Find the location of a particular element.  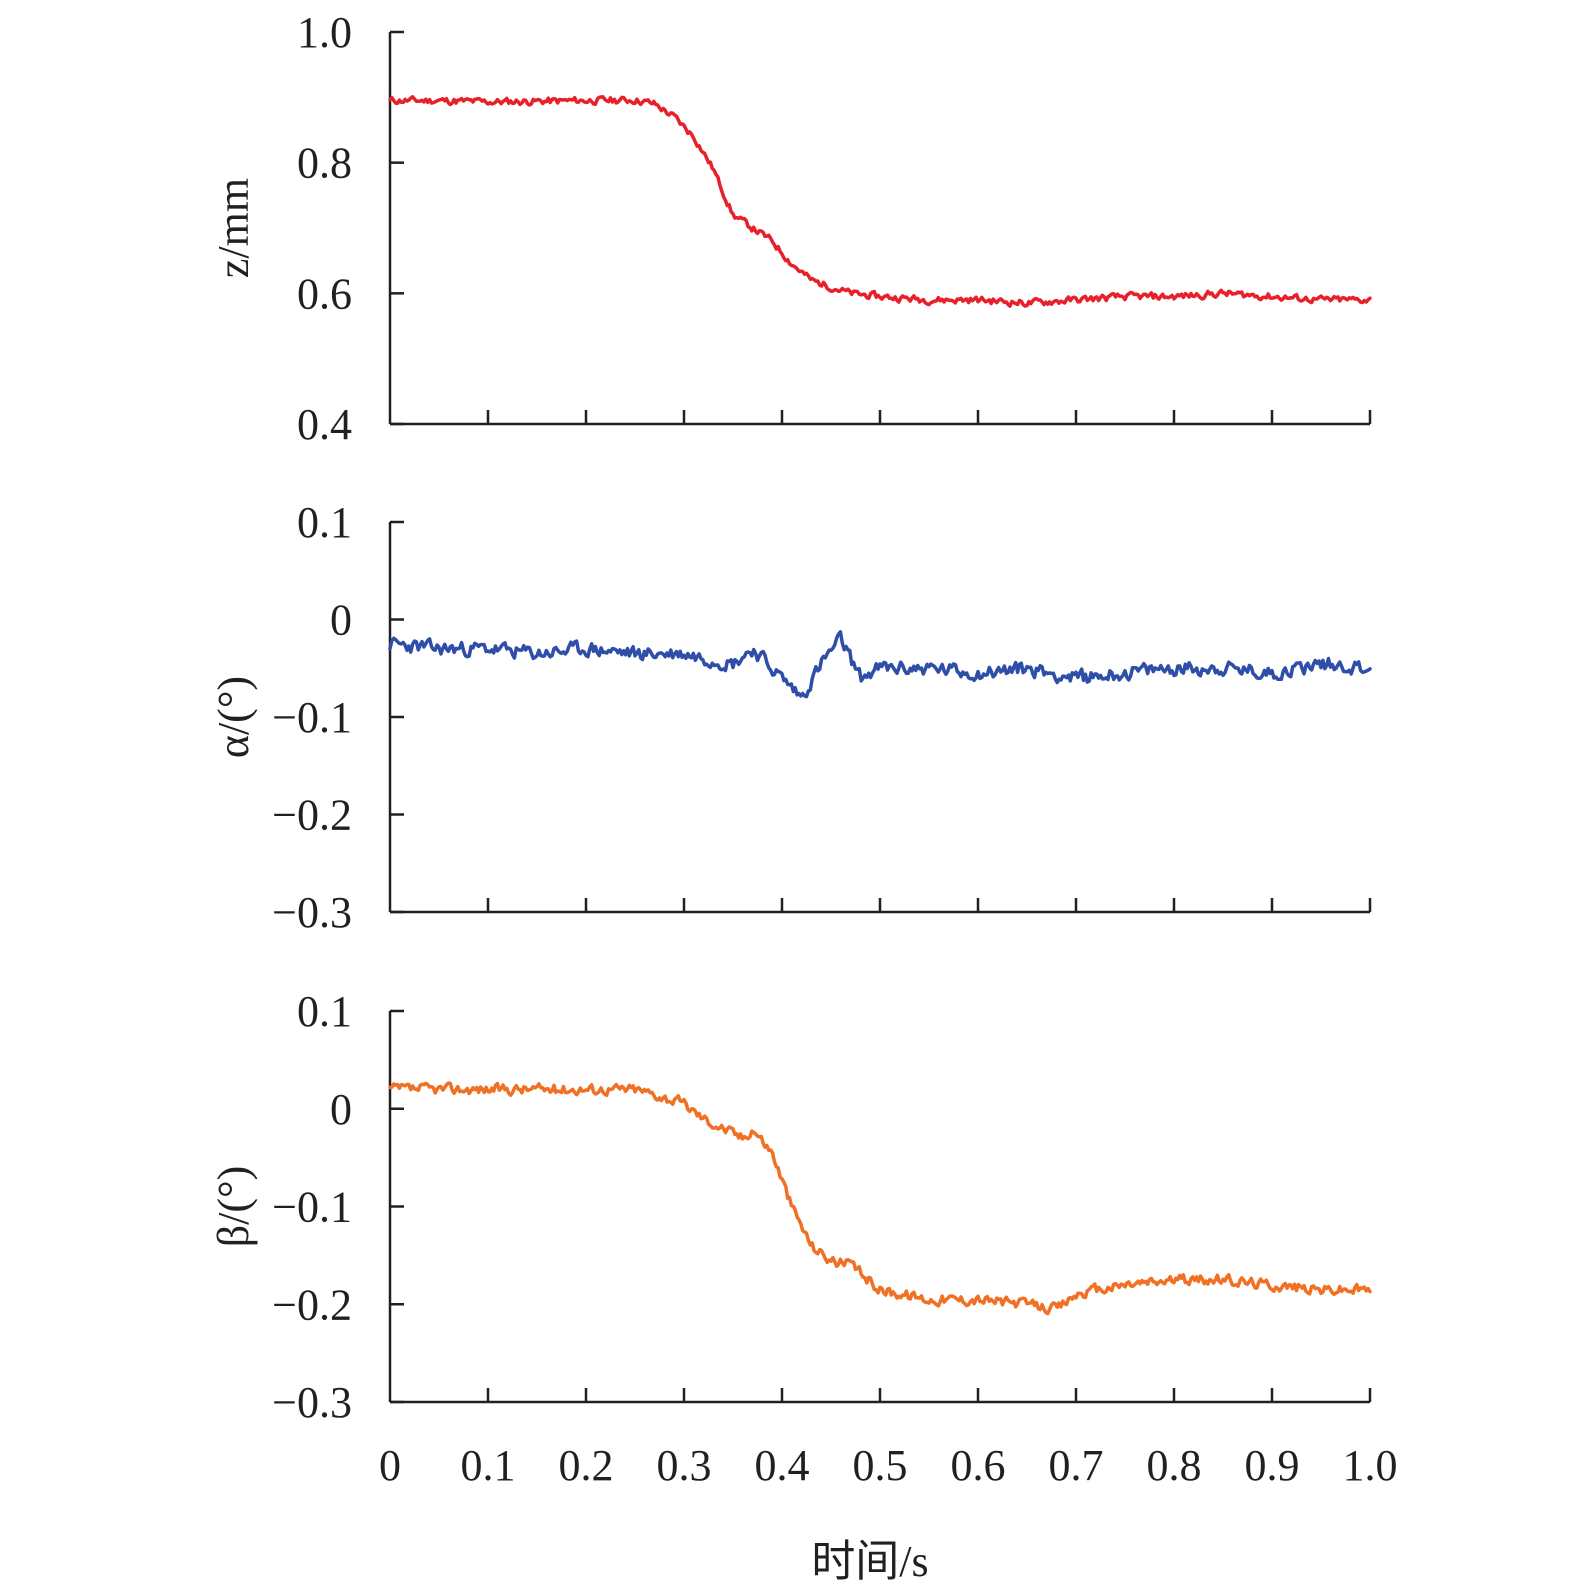

x-tick-label: 0.6 is located at coordinates (978, 1465).